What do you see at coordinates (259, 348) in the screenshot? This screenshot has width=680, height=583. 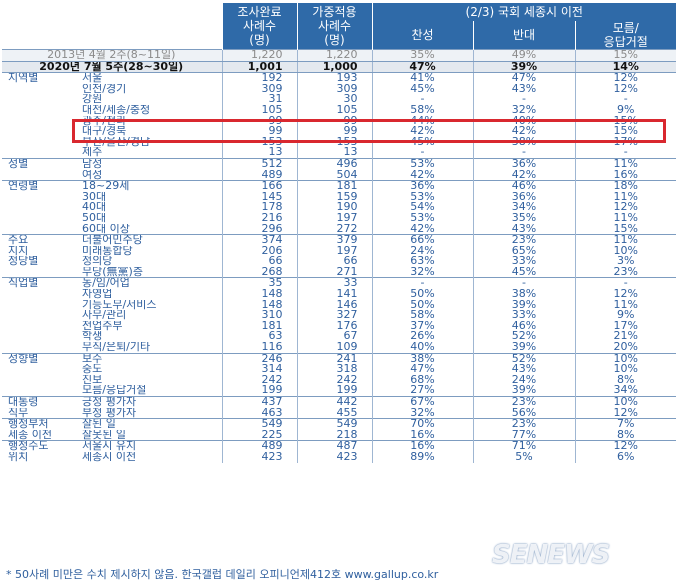 I see `sample-count-cell: 116` at bounding box center [259, 348].